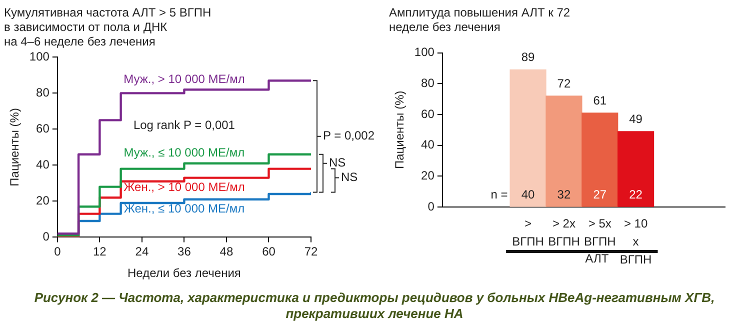 The width and height of the screenshot is (749, 329). I want to click on data-label: 89, so click(528, 57).